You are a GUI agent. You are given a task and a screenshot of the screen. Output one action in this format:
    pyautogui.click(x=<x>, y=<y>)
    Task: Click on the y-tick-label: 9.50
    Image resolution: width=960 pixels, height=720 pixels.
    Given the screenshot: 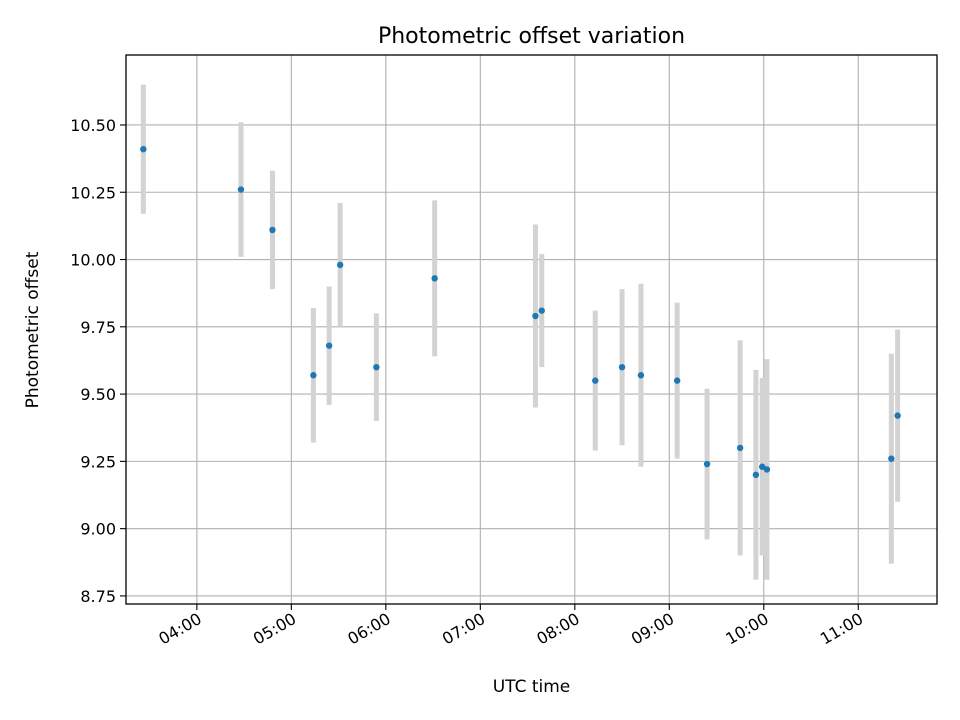 What is the action you would take?
    pyautogui.click(x=98, y=394)
    